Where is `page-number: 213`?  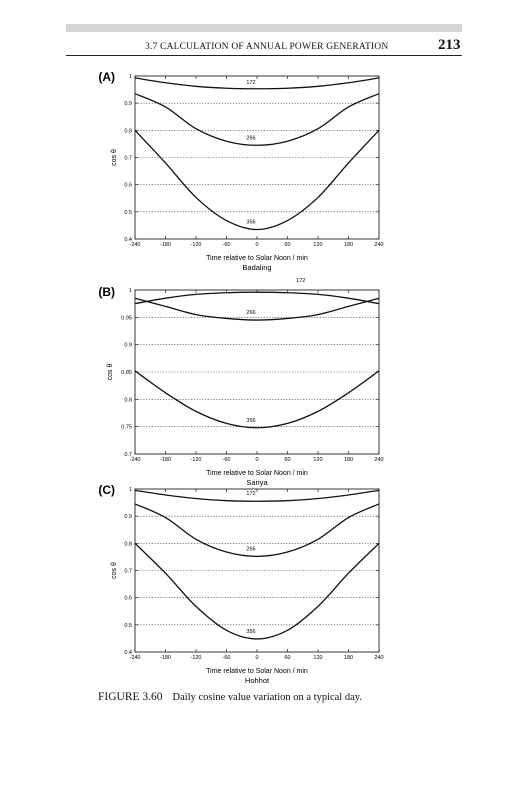 page-number: 213 is located at coordinates (449, 45).